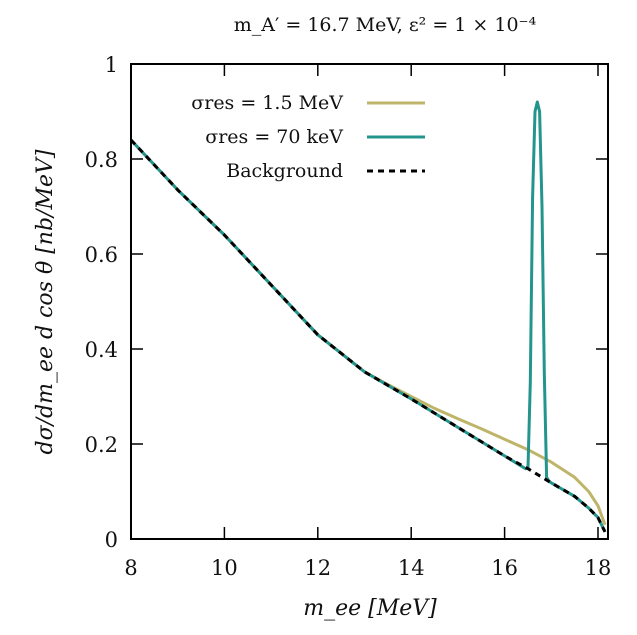 The width and height of the screenshot is (637, 635). What do you see at coordinates (111, 540) in the screenshot?
I see `y-tick-label: 0` at bounding box center [111, 540].